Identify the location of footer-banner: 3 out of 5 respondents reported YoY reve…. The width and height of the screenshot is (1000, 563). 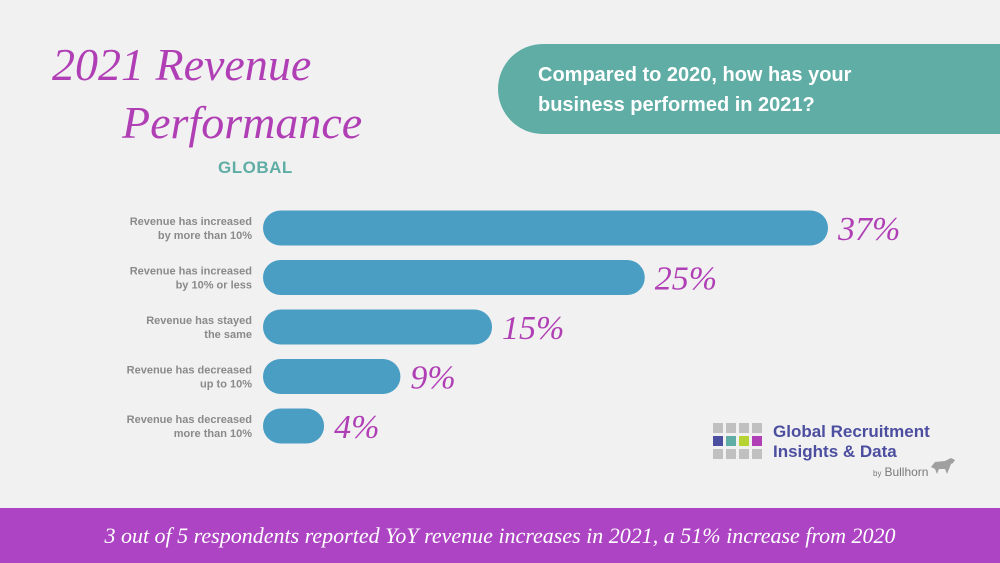
(500, 535).